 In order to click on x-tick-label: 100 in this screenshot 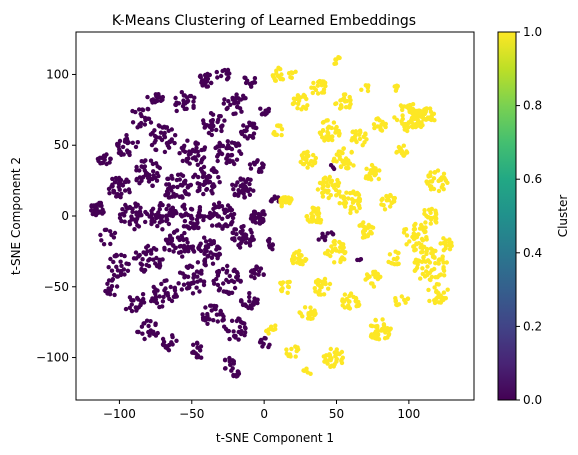, I will do `click(408, 414)`.